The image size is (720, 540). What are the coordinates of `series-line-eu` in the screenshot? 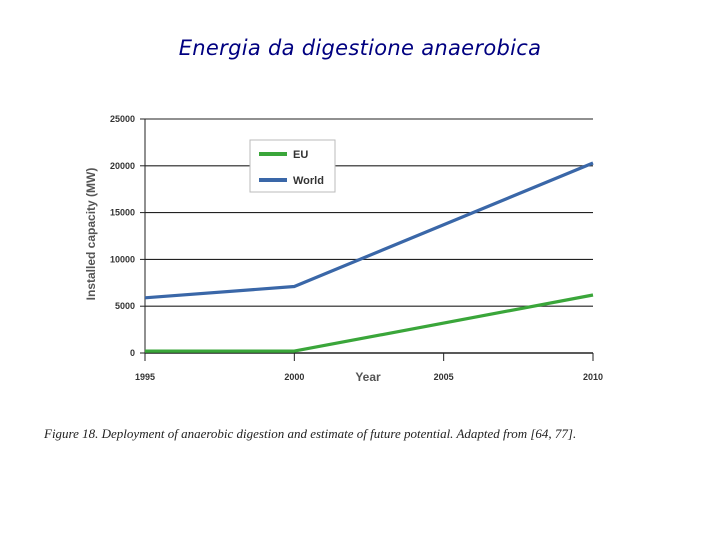 It's located at (369, 323).